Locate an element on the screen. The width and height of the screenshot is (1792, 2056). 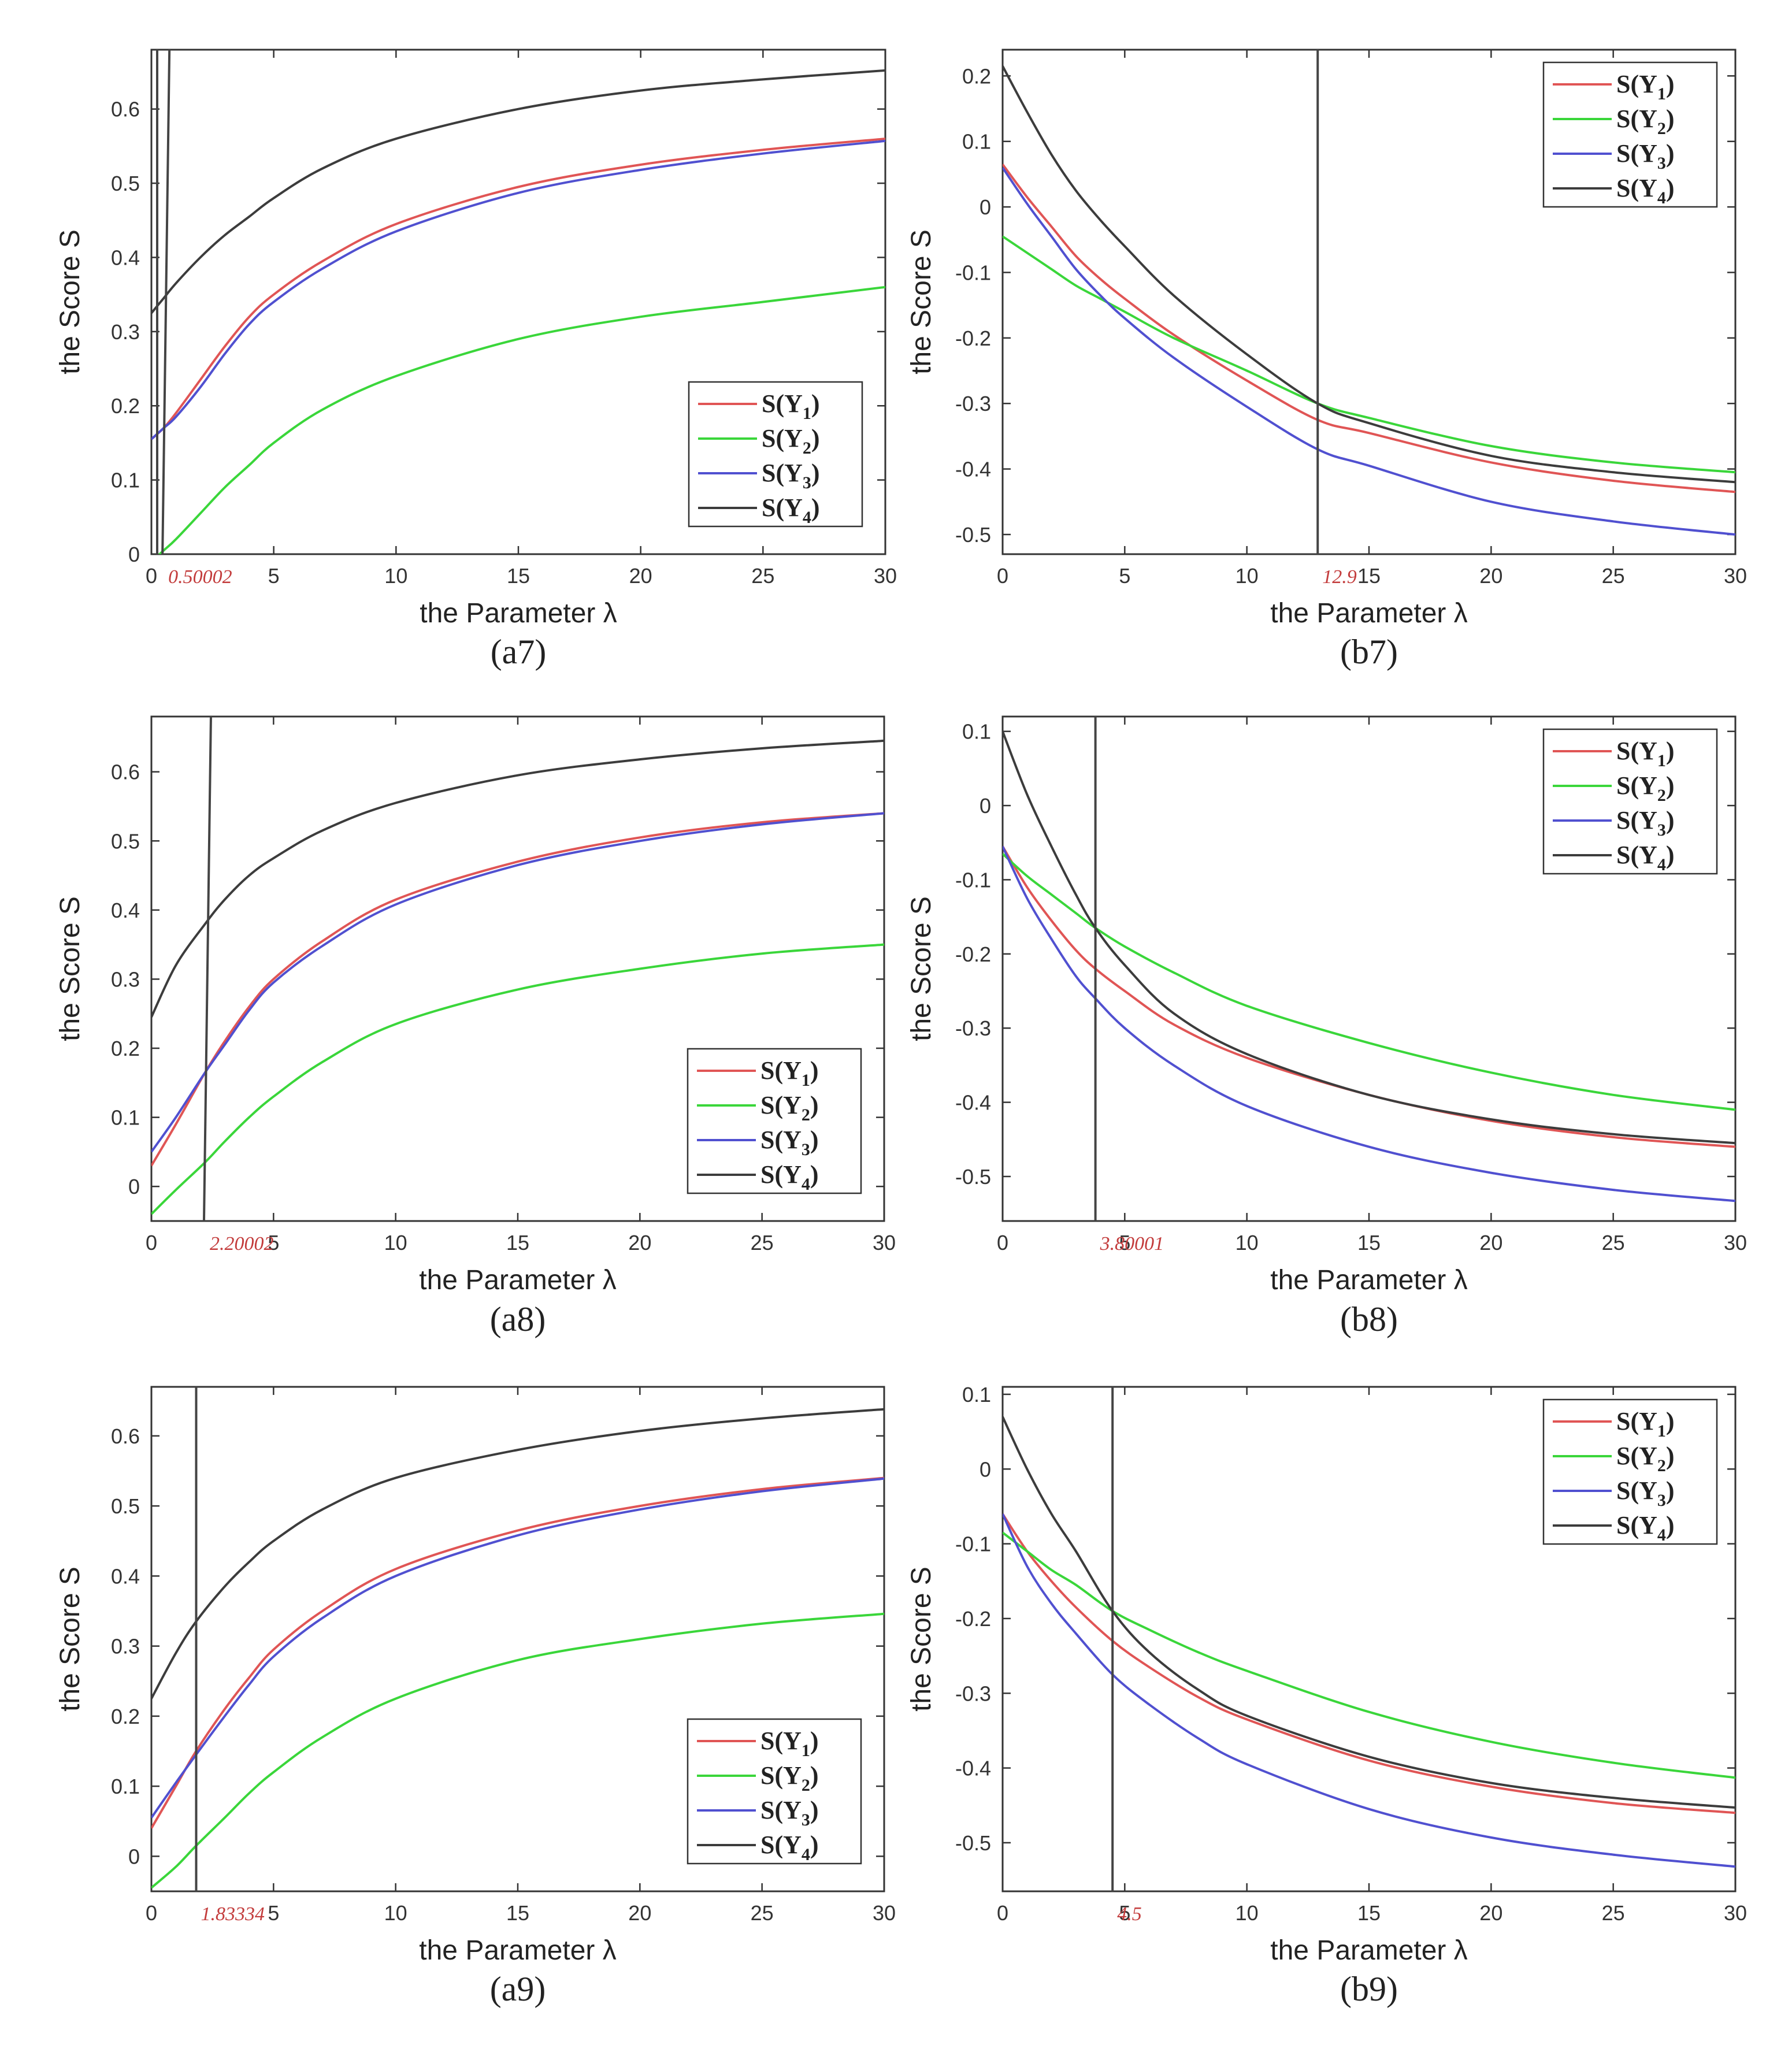
panel-caption: (a8) is located at coordinates (518, 1319).